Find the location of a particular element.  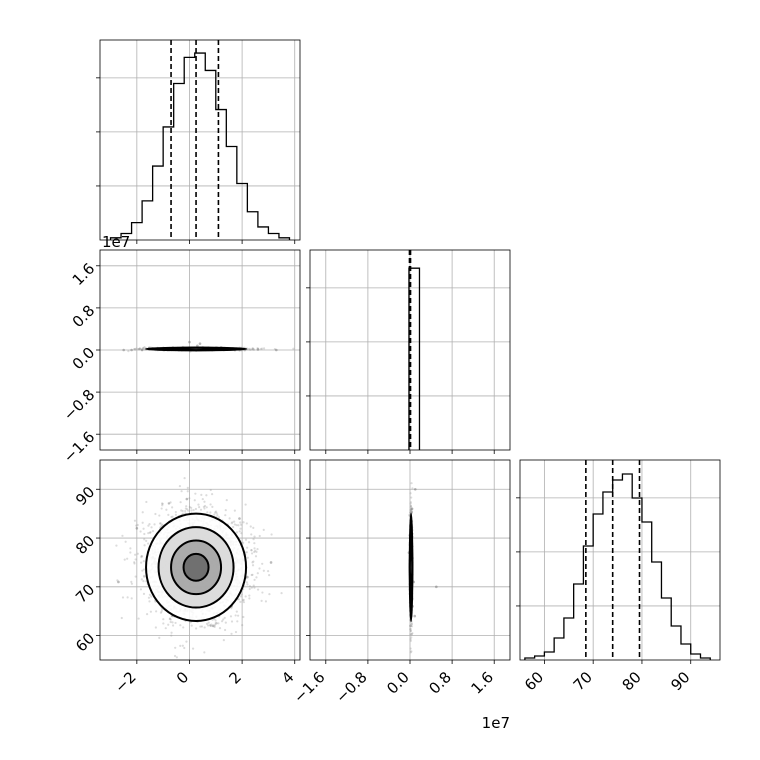

x-tick-label: 4 is located at coordinates (287, 677).